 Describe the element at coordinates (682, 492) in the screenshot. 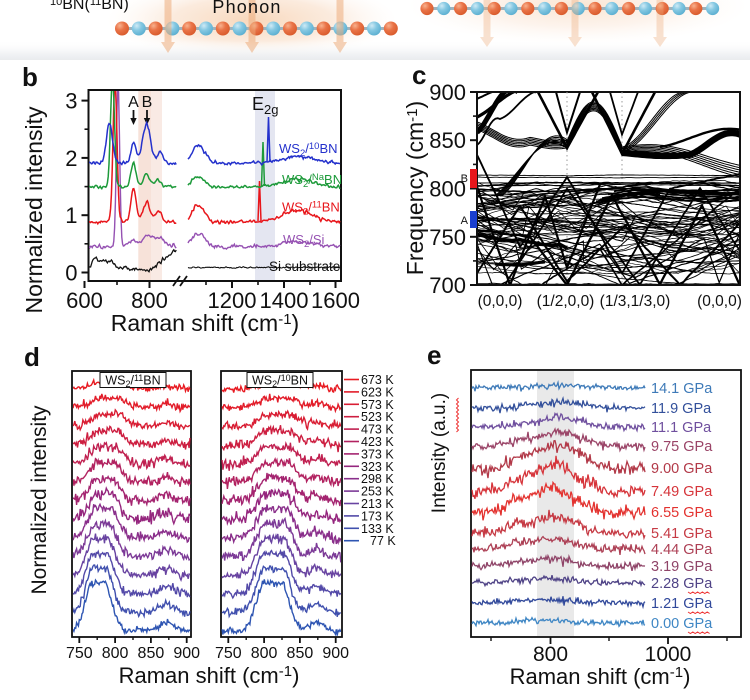

I see `svg-text: 7.49 GPa` at that location.